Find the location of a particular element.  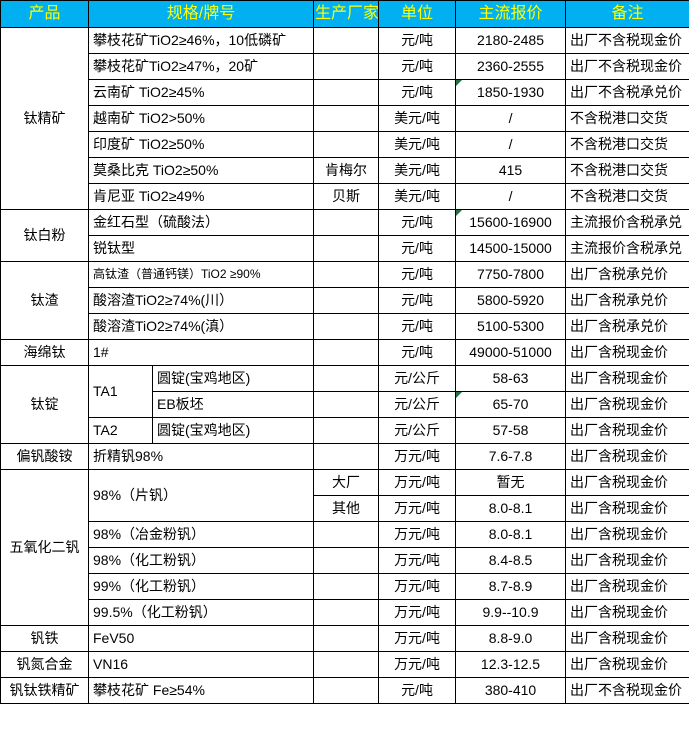

spec-cell: VN16 is located at coordinates (201, 664).